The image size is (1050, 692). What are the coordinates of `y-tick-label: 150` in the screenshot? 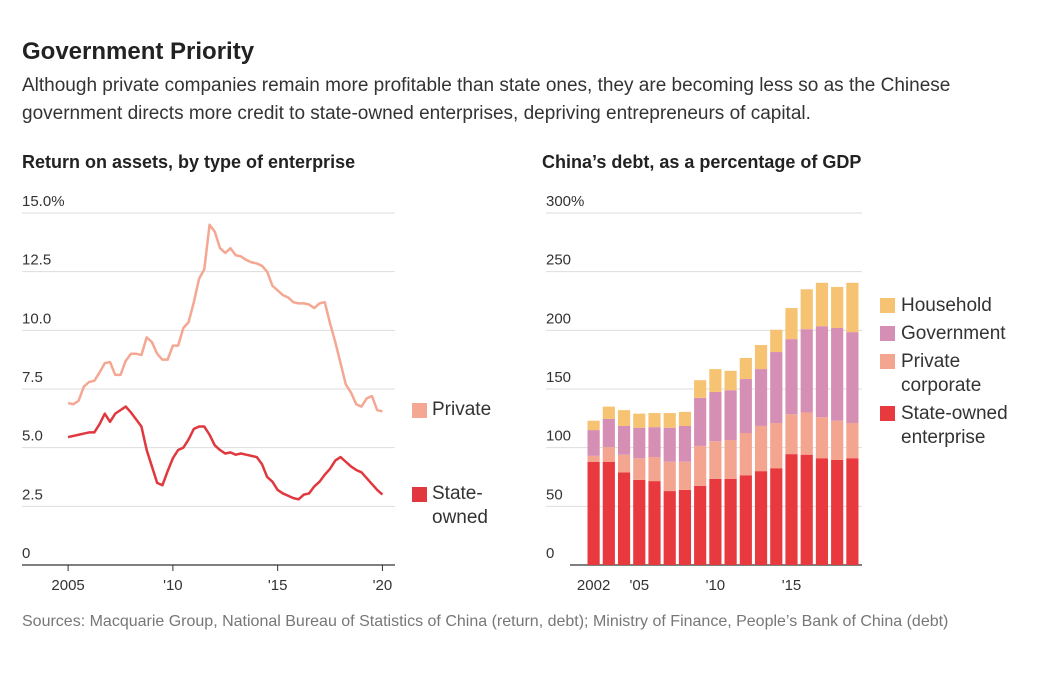 It's located at (558, 377).